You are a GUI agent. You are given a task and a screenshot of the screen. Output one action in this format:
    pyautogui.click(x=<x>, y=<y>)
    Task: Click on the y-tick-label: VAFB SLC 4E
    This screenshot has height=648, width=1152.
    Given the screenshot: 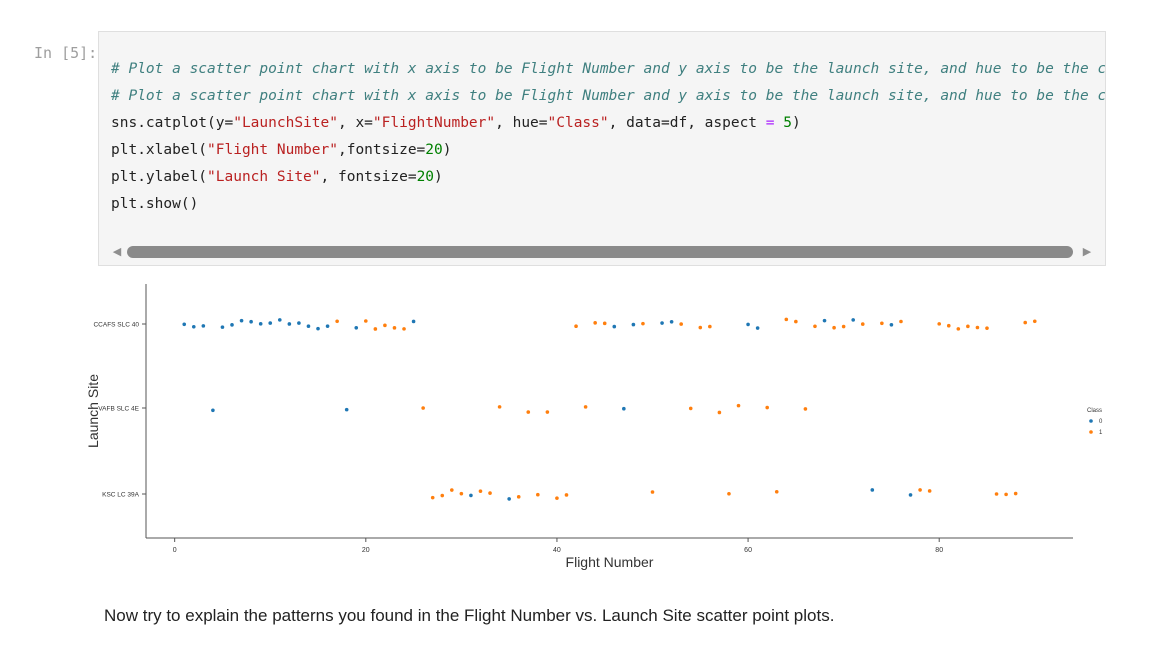 What is the action you would take?
    pyautogui.click(x=118, y=409)
    